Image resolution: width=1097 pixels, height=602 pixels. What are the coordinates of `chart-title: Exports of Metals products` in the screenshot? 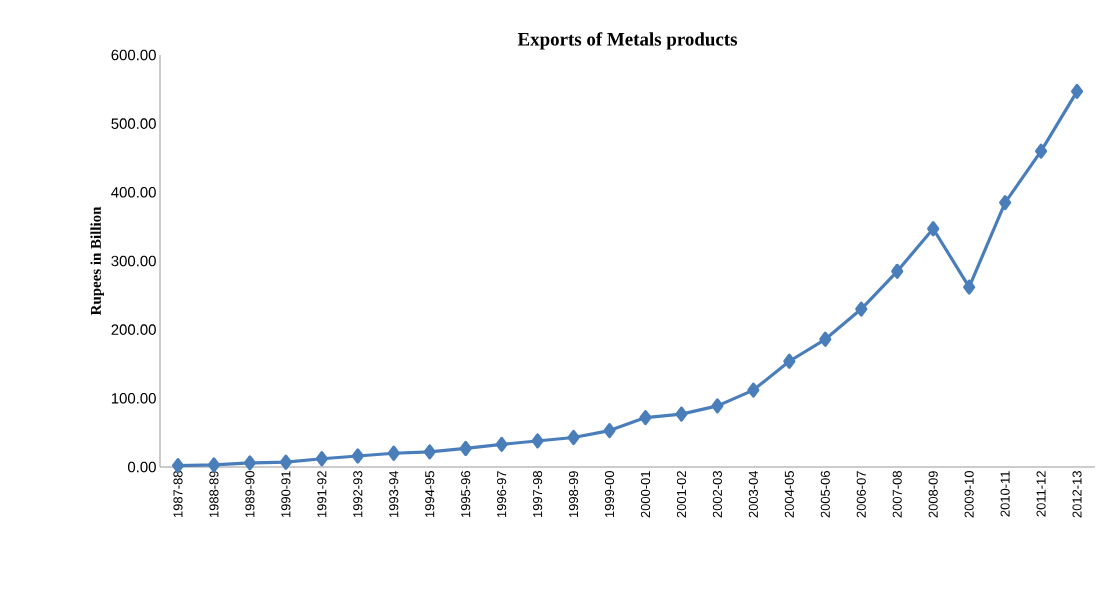 It's located at (627, 41).